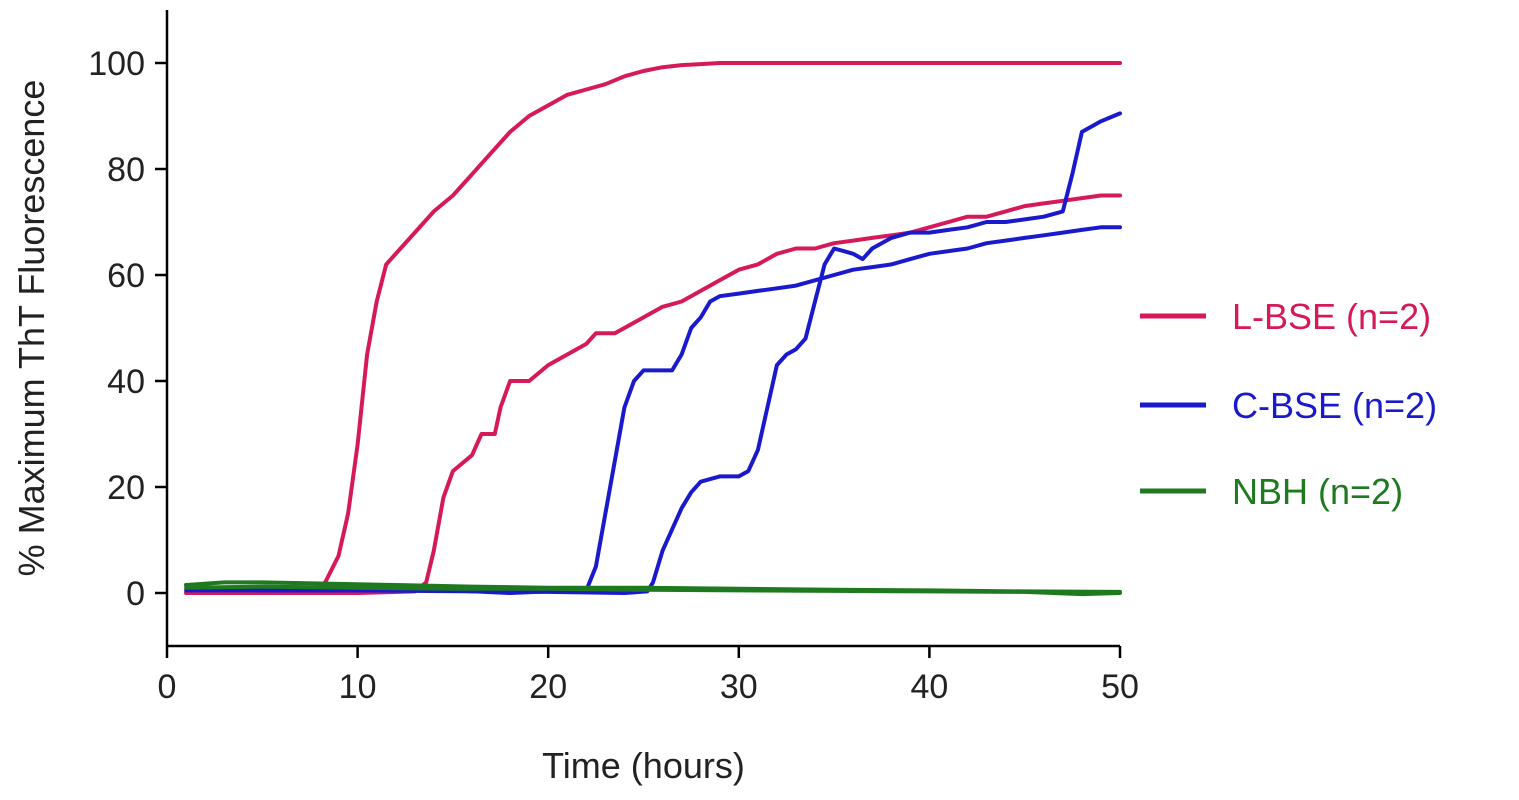 The image size is (1519, 800). What do you see at coordinates (643, 765) in the screenshot?
I see `x-axis-title: Time (hours)` at bounding box center [643, 765].